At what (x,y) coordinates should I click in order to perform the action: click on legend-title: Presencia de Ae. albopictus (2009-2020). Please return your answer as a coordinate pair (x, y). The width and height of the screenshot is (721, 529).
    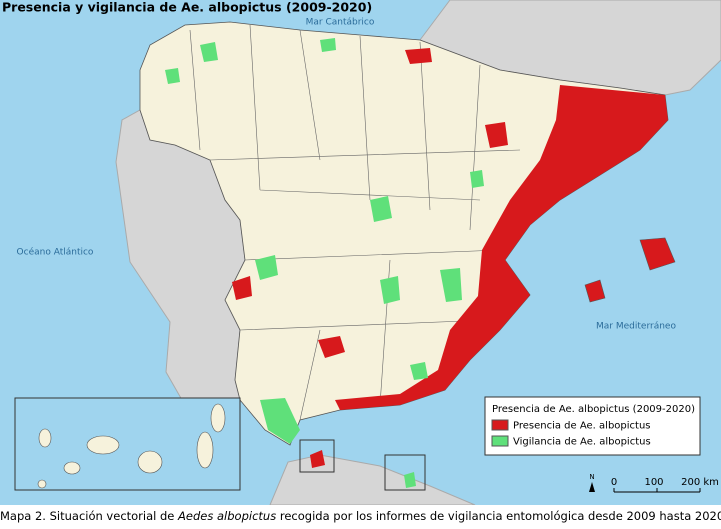
    Looking at the image, I should click on (593, 409).